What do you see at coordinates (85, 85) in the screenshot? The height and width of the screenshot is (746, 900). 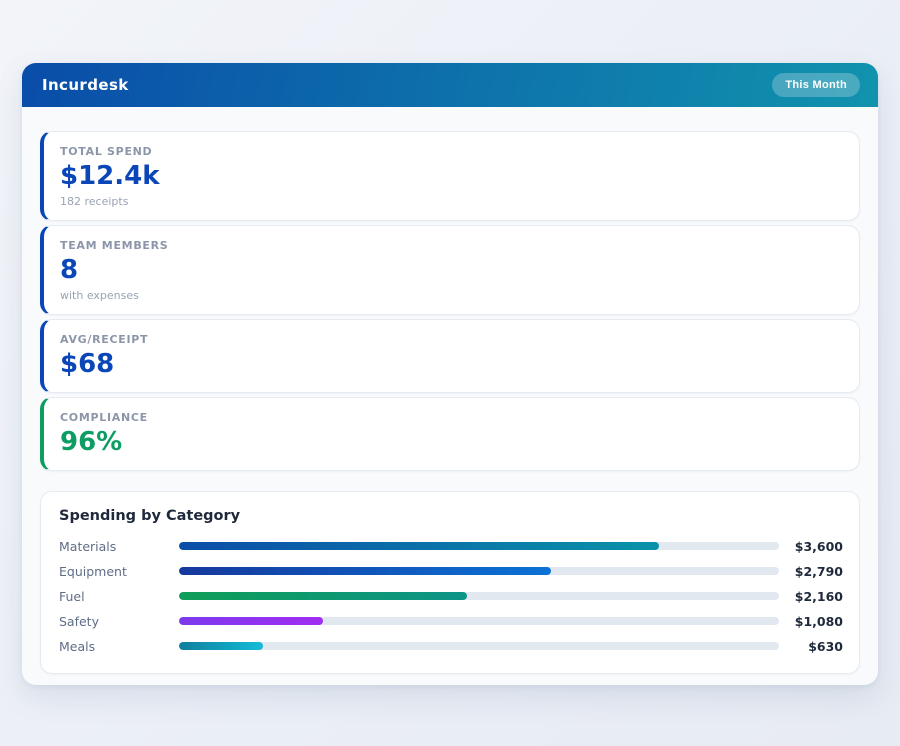 I see `app-title: Incurdesk` at bounding box center [85, 85].